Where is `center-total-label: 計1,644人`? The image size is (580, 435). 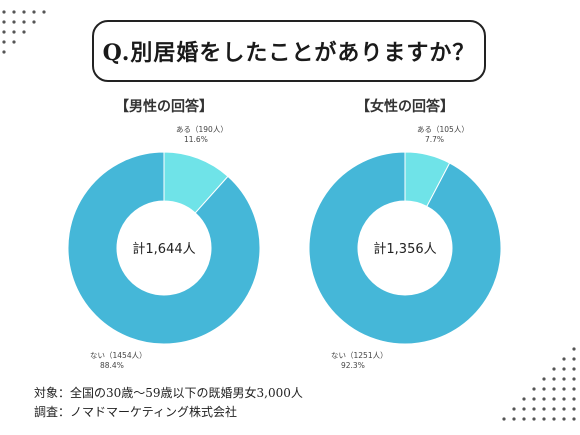
center-total-label: 計1,644人 is located at coordinates (163, 249).